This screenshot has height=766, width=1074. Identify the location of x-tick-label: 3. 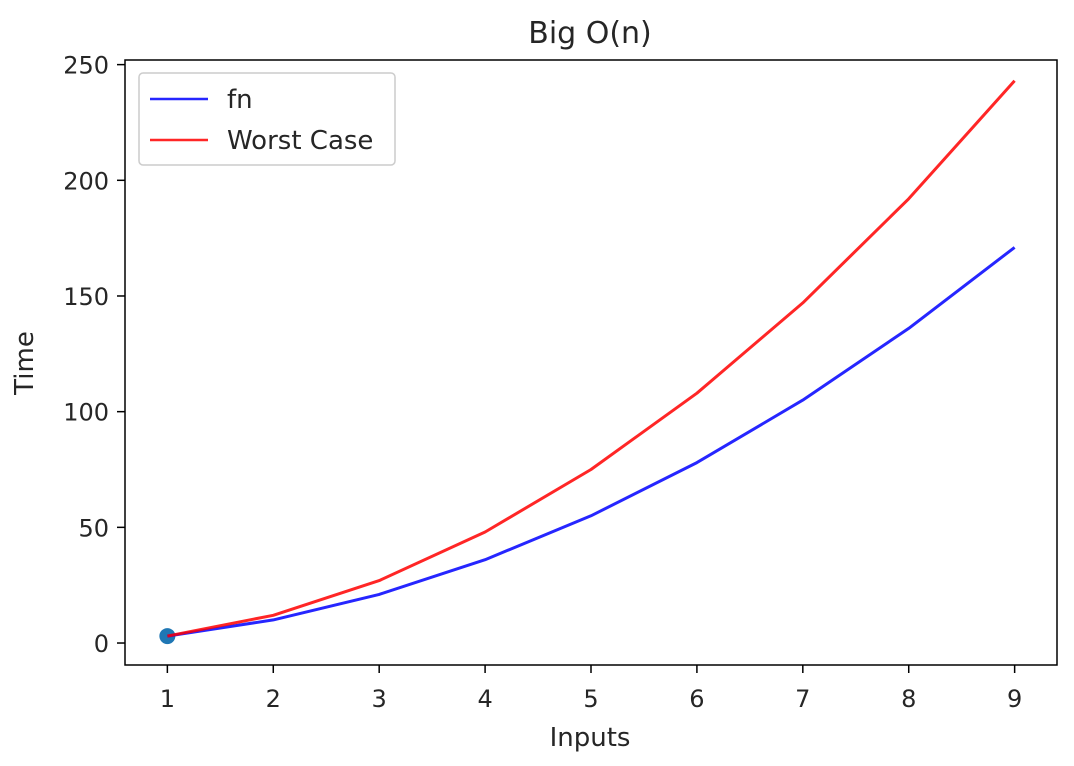
(379, 699).